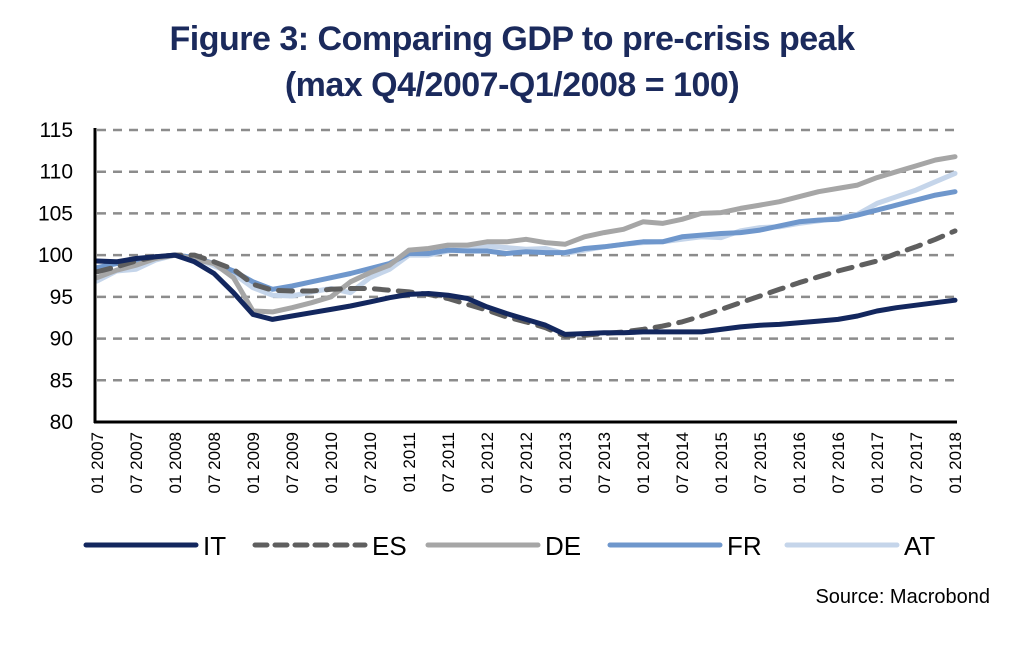 The width and height of the screenshot is (1024, 651). What do you see at coordinates (799, 462) in the screenshot?
I see `x-tick-label: 01 2016` at bounding box center [799, 462].